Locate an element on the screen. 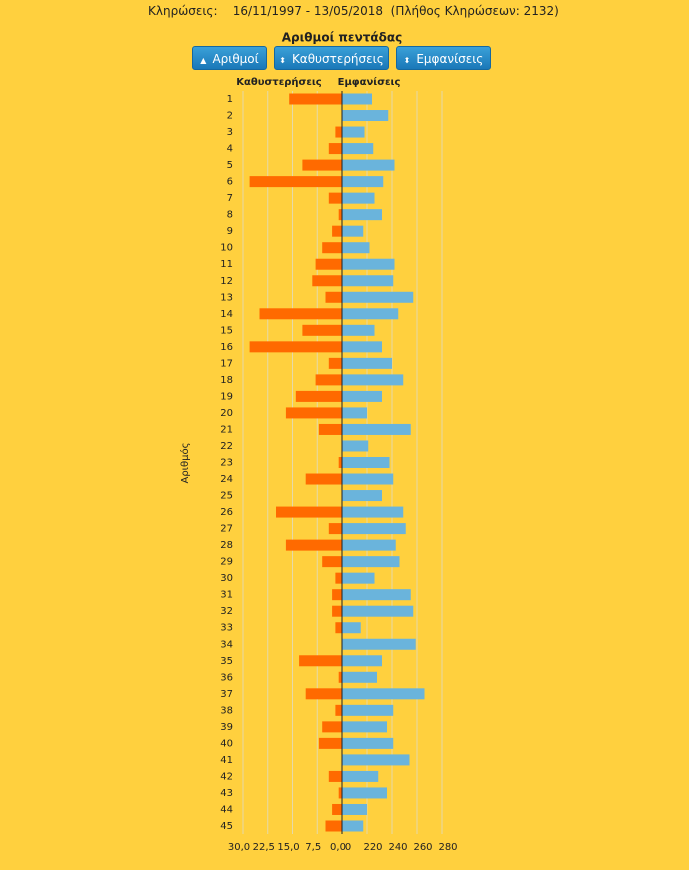 This screenshot has width=689, height=870. x-tick-label: 30,0 is located at coordinates (239, 847).